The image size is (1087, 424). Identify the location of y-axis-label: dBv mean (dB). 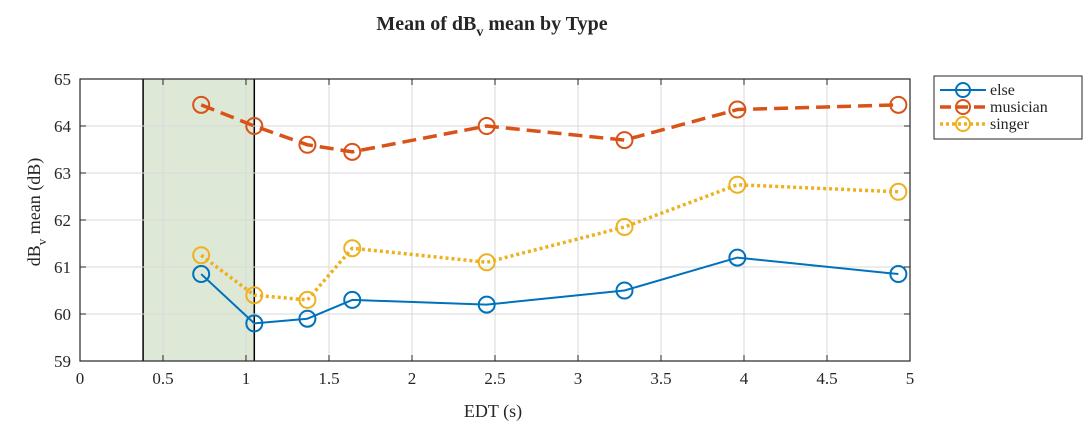
(36, 212).